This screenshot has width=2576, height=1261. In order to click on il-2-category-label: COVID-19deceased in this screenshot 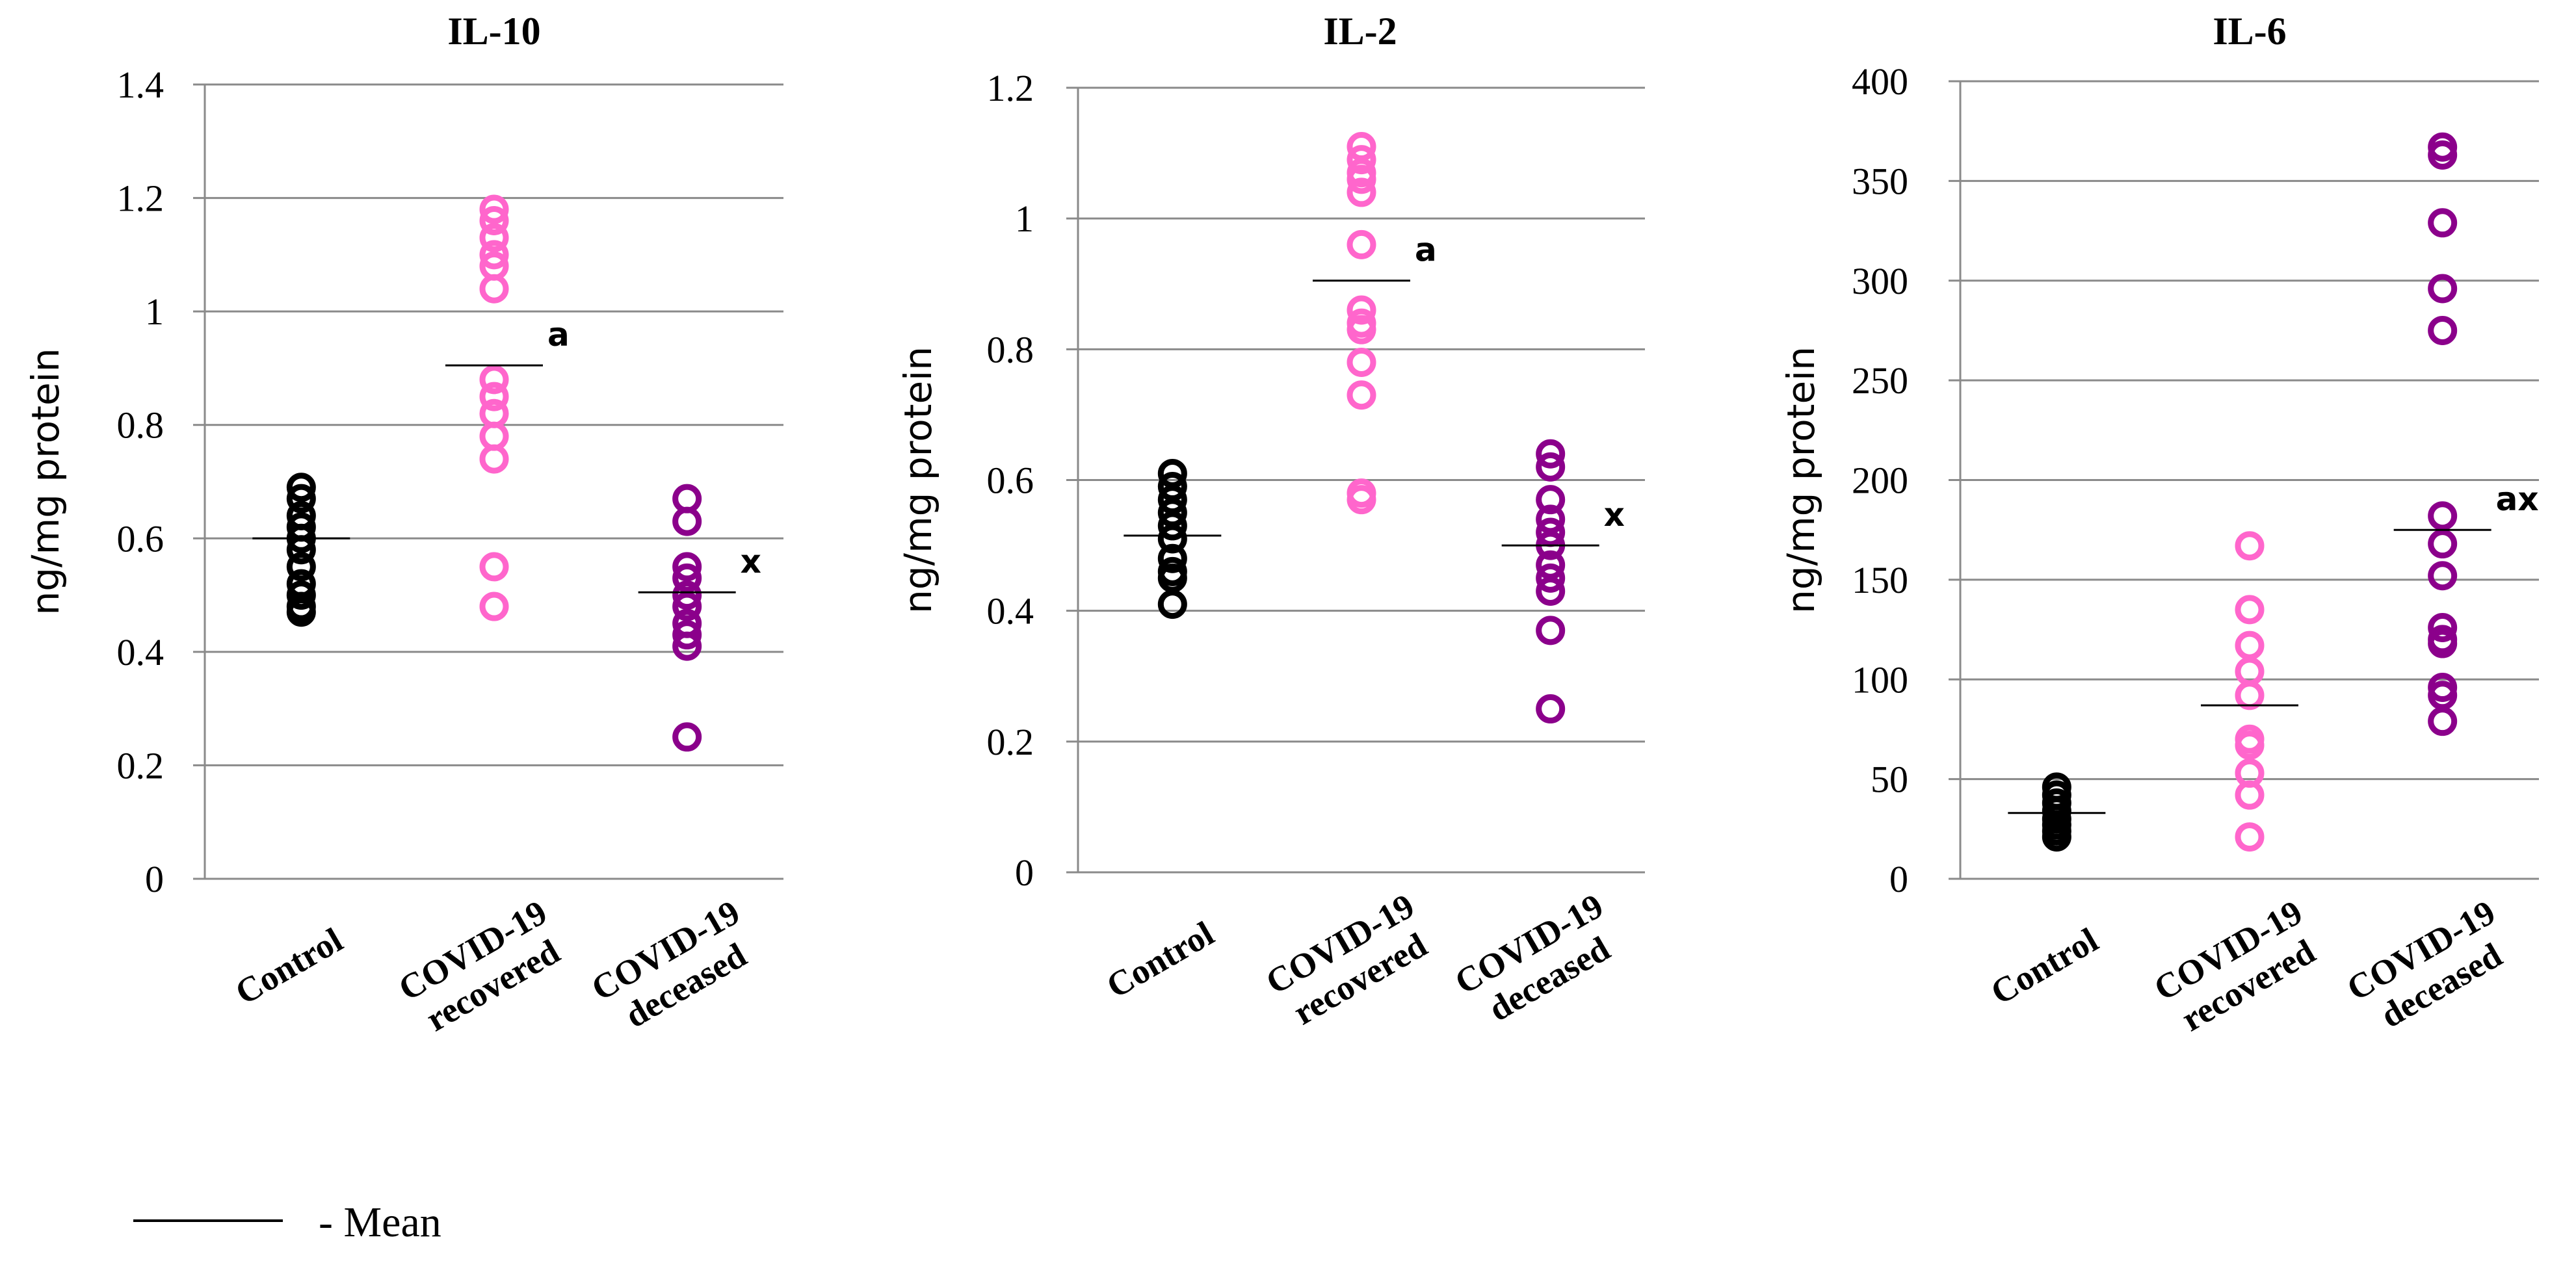, I will do `click(1539, 962)`.